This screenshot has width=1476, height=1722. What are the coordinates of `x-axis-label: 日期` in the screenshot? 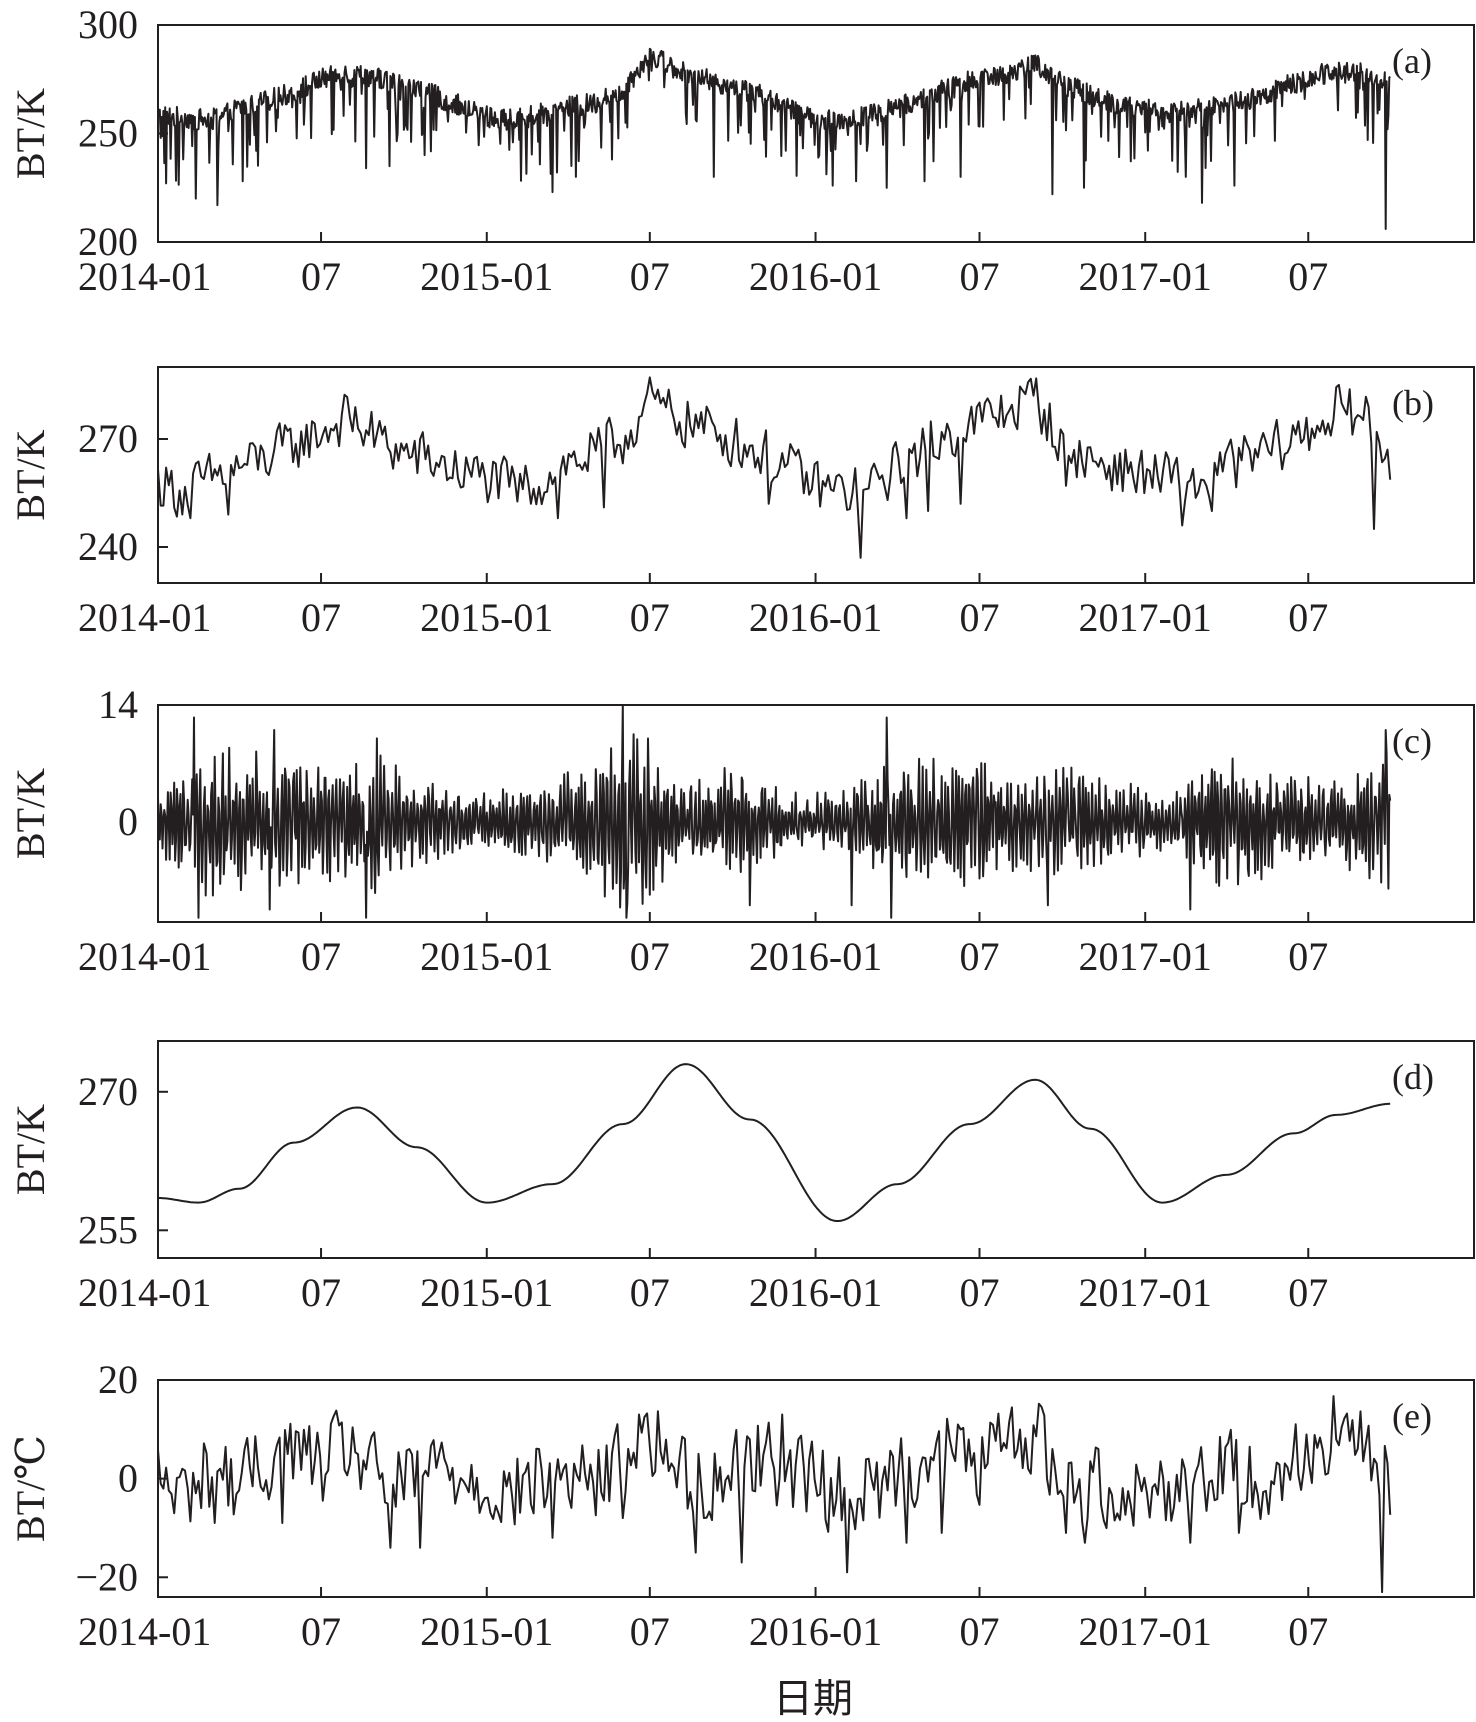 It's located at (813, 1699).